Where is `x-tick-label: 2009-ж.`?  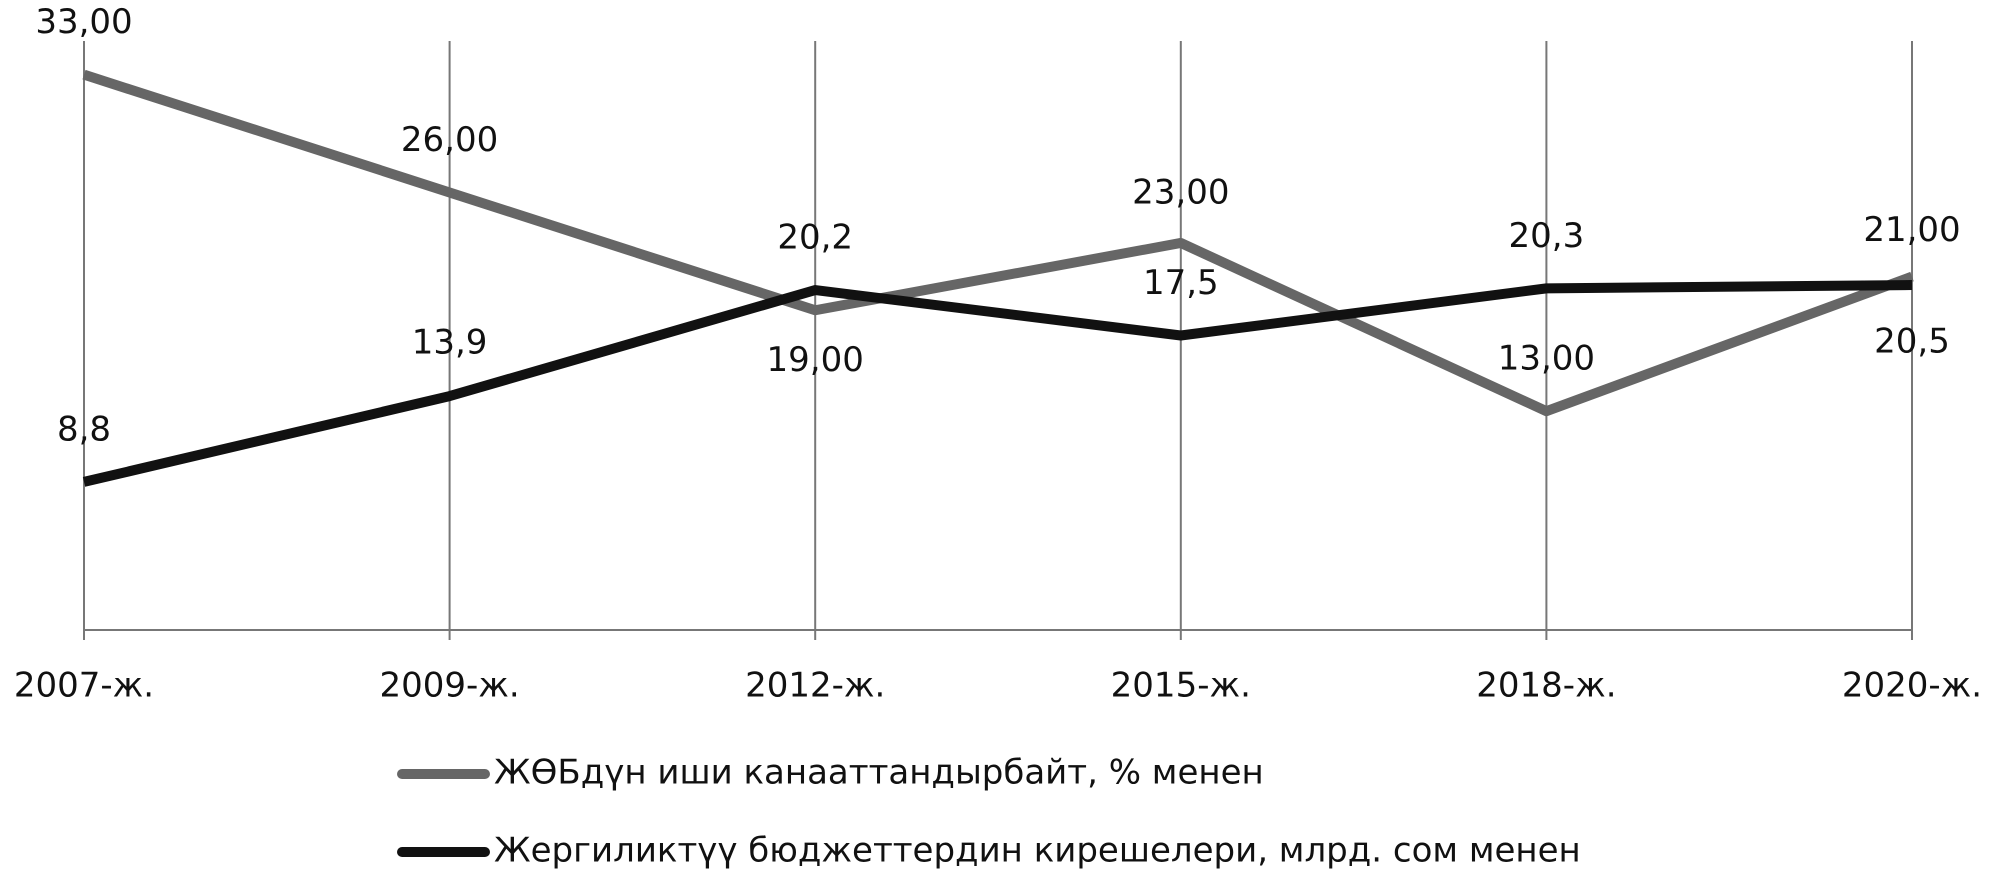
x-tick-label: 2009-ж. is located at coordinates (449, 686).